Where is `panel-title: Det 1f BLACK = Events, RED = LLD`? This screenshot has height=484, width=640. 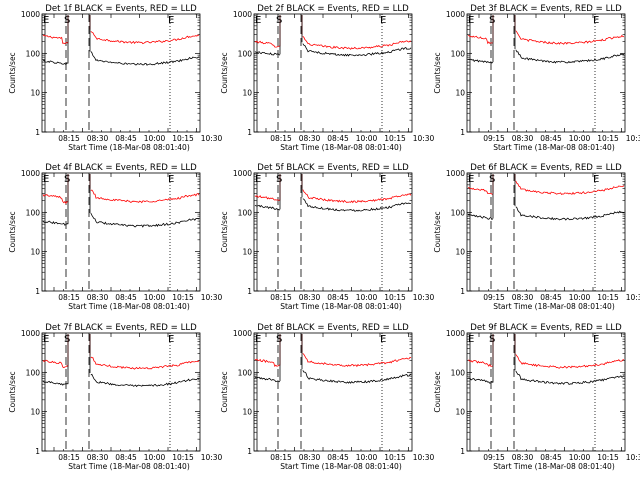
panel-title: Det 1f BLACK = Events, RED = LLD is located at coordinates (121, 9).